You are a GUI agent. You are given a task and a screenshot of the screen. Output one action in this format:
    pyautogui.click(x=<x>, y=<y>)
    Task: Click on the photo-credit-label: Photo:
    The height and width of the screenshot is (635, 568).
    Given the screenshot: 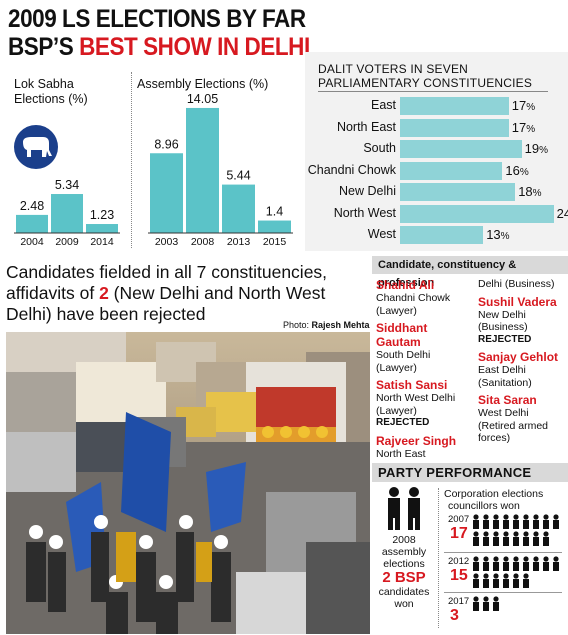 What is the action you would take?
    pyautogui.click(x=297, y=325)
    